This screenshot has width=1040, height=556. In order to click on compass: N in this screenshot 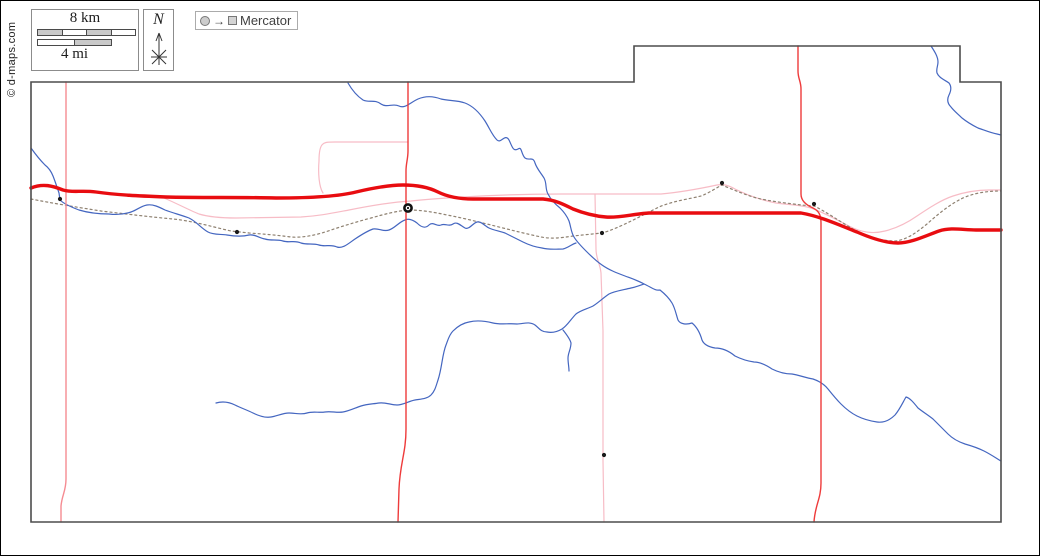, I will do `click(158, 40)`.